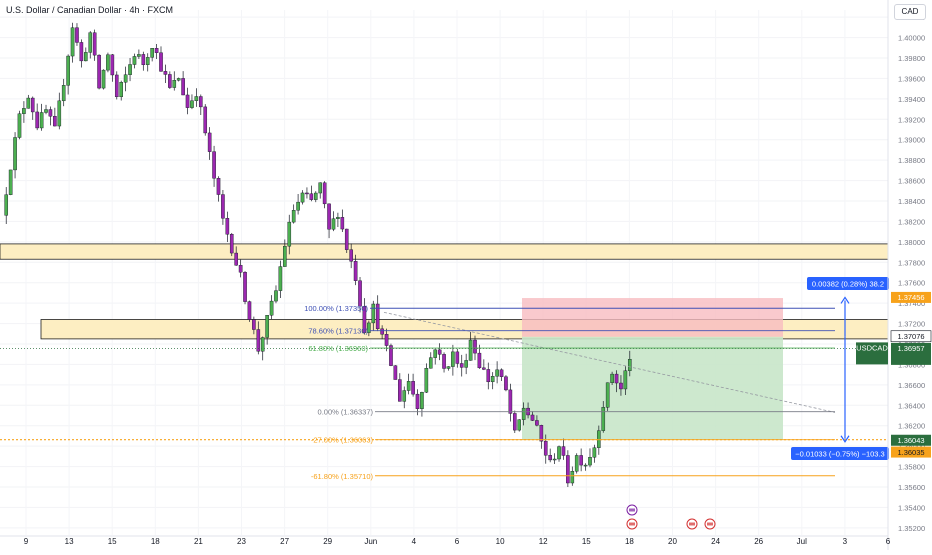 Image resolution: width=932 pixels, height=555 pixels. I want to click on event-icons-layer, so click(671, 517).